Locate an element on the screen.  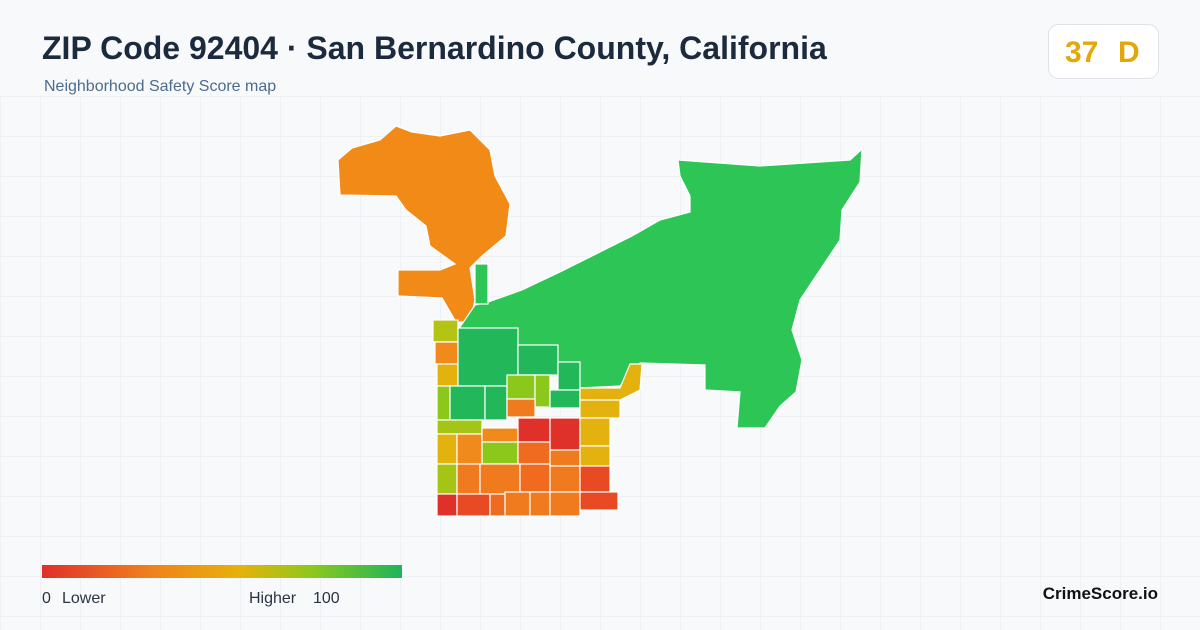
brand: CrimeScore.io is located at coordinates (1100, 593).